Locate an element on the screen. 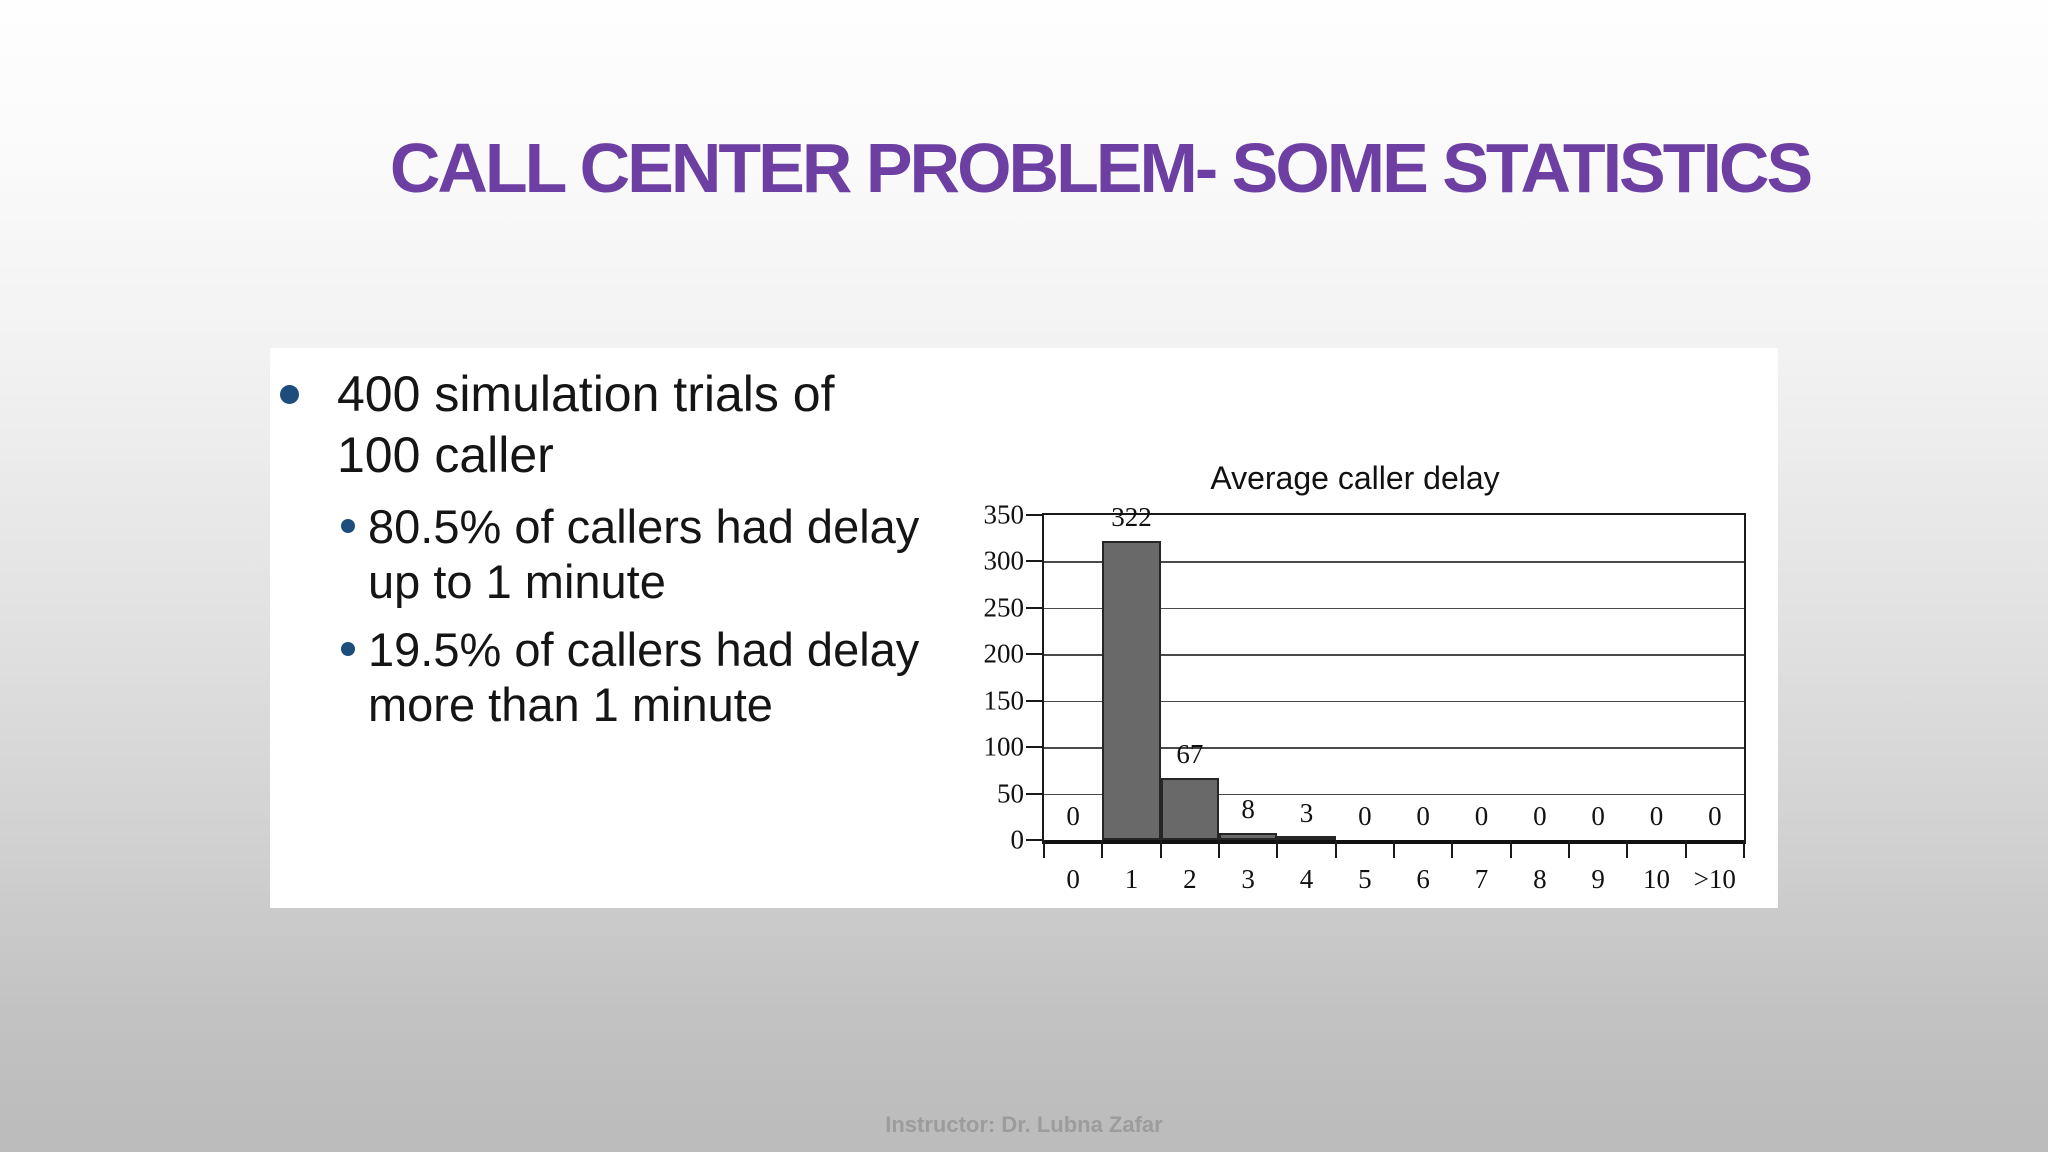  bar-value-label: 67 is located at coordinates (1190, 753).